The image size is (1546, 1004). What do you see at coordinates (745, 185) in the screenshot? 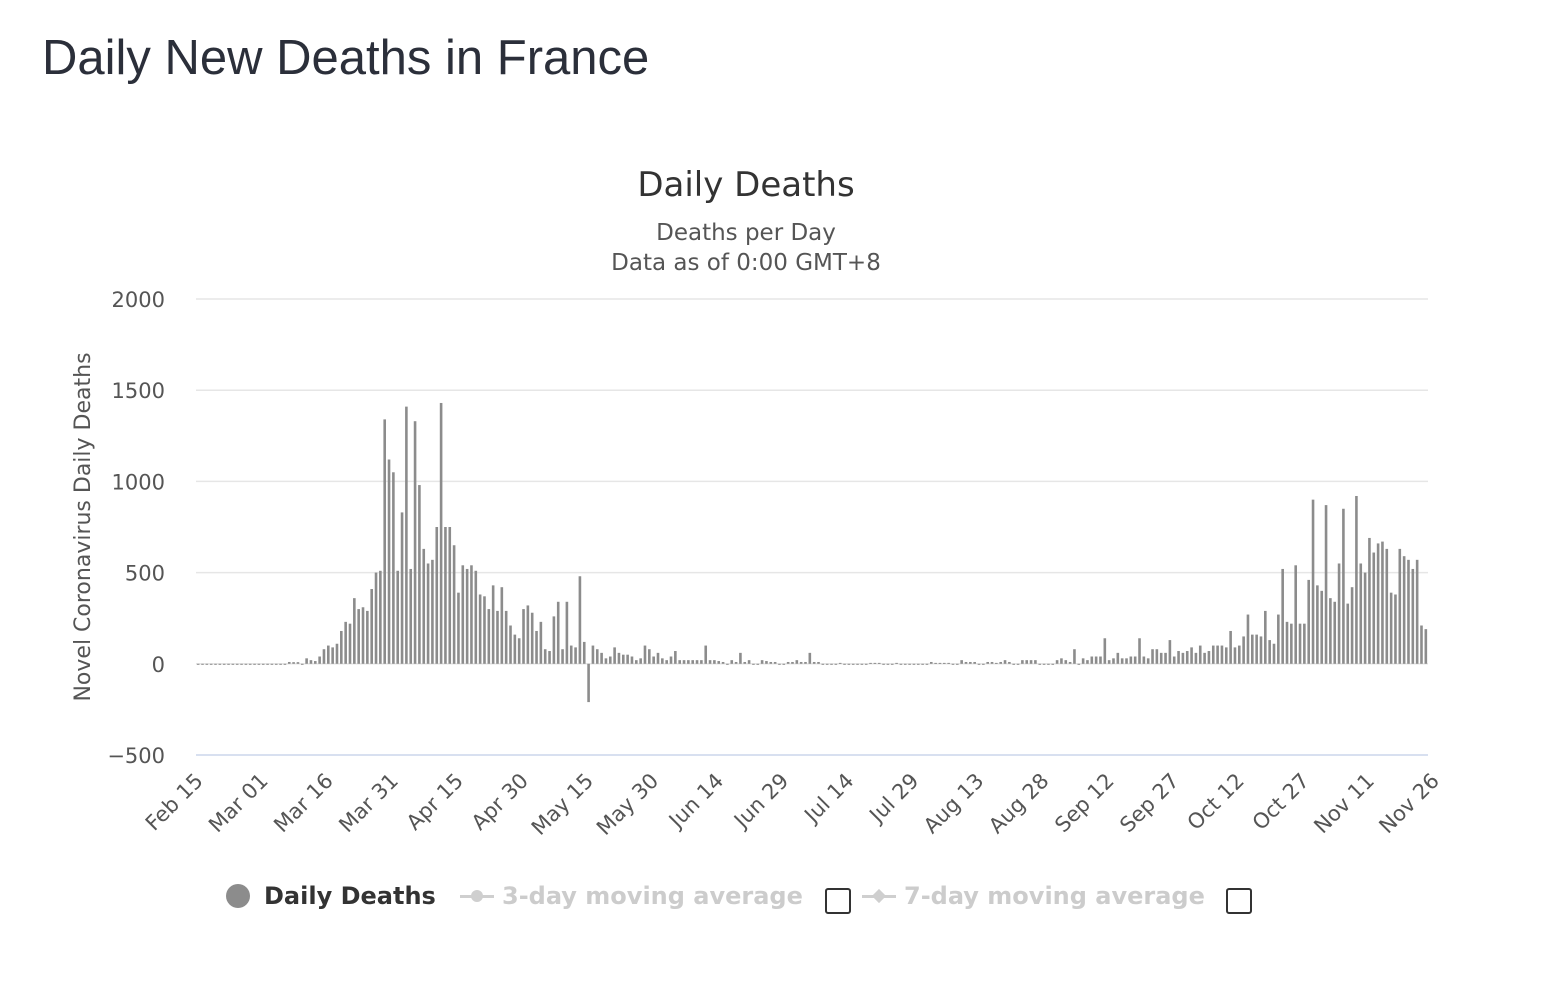
I see `chart-title: Daily Deaths` at bounding box center [745, 185].